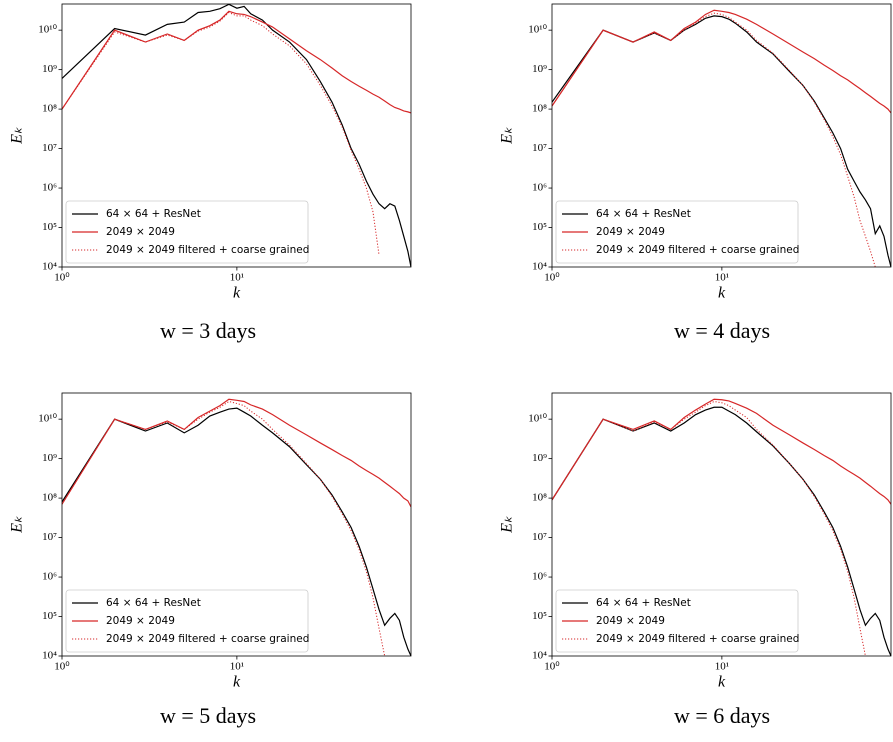  What do you see at coordinates (208, 715) in the screenshot?
I see `panel-caption: w = 5 days` at bounding box center [208, 715].